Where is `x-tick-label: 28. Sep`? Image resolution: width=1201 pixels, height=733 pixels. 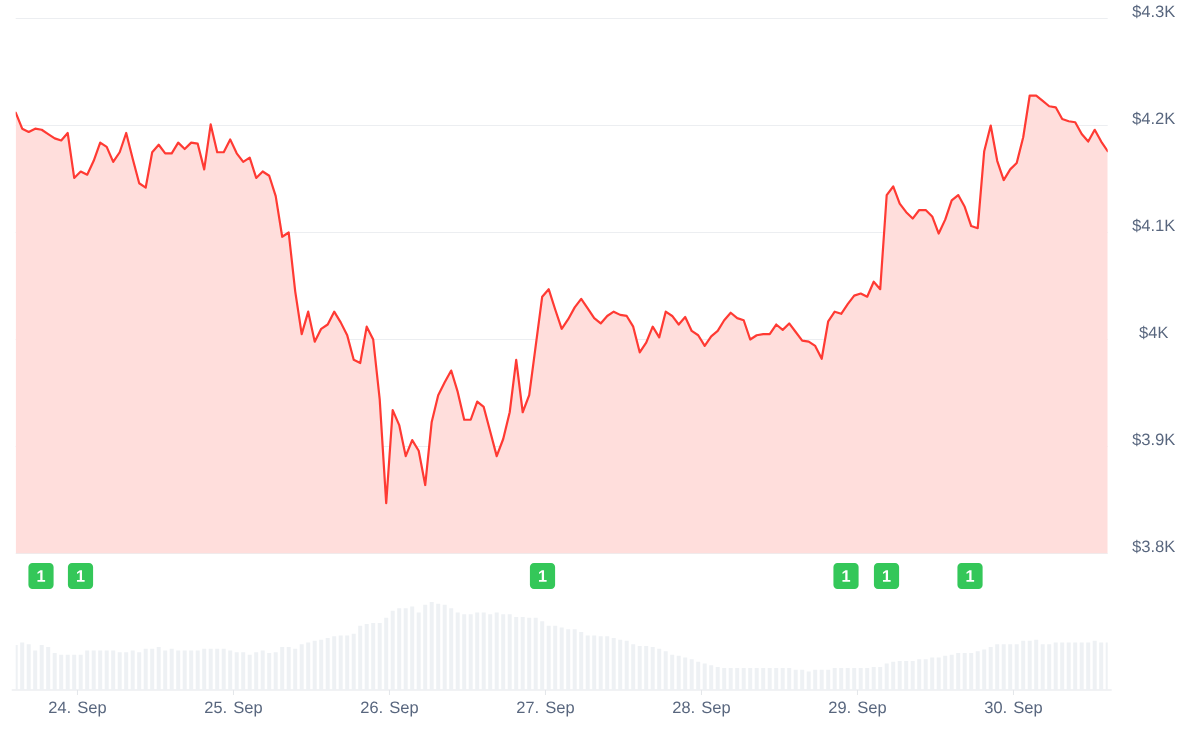 x-tick-label: 28. Sep is located at coordinates (701, 709).